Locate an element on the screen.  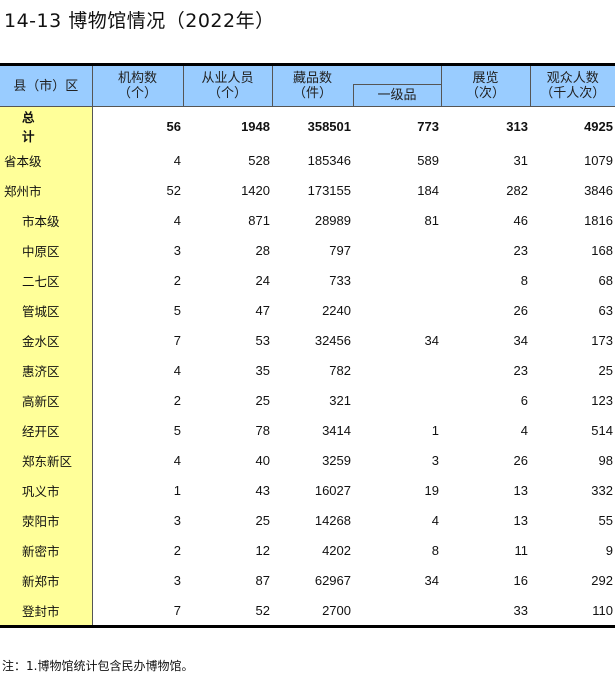
cell-institutions: 1 is located at coordinates (177, 490).